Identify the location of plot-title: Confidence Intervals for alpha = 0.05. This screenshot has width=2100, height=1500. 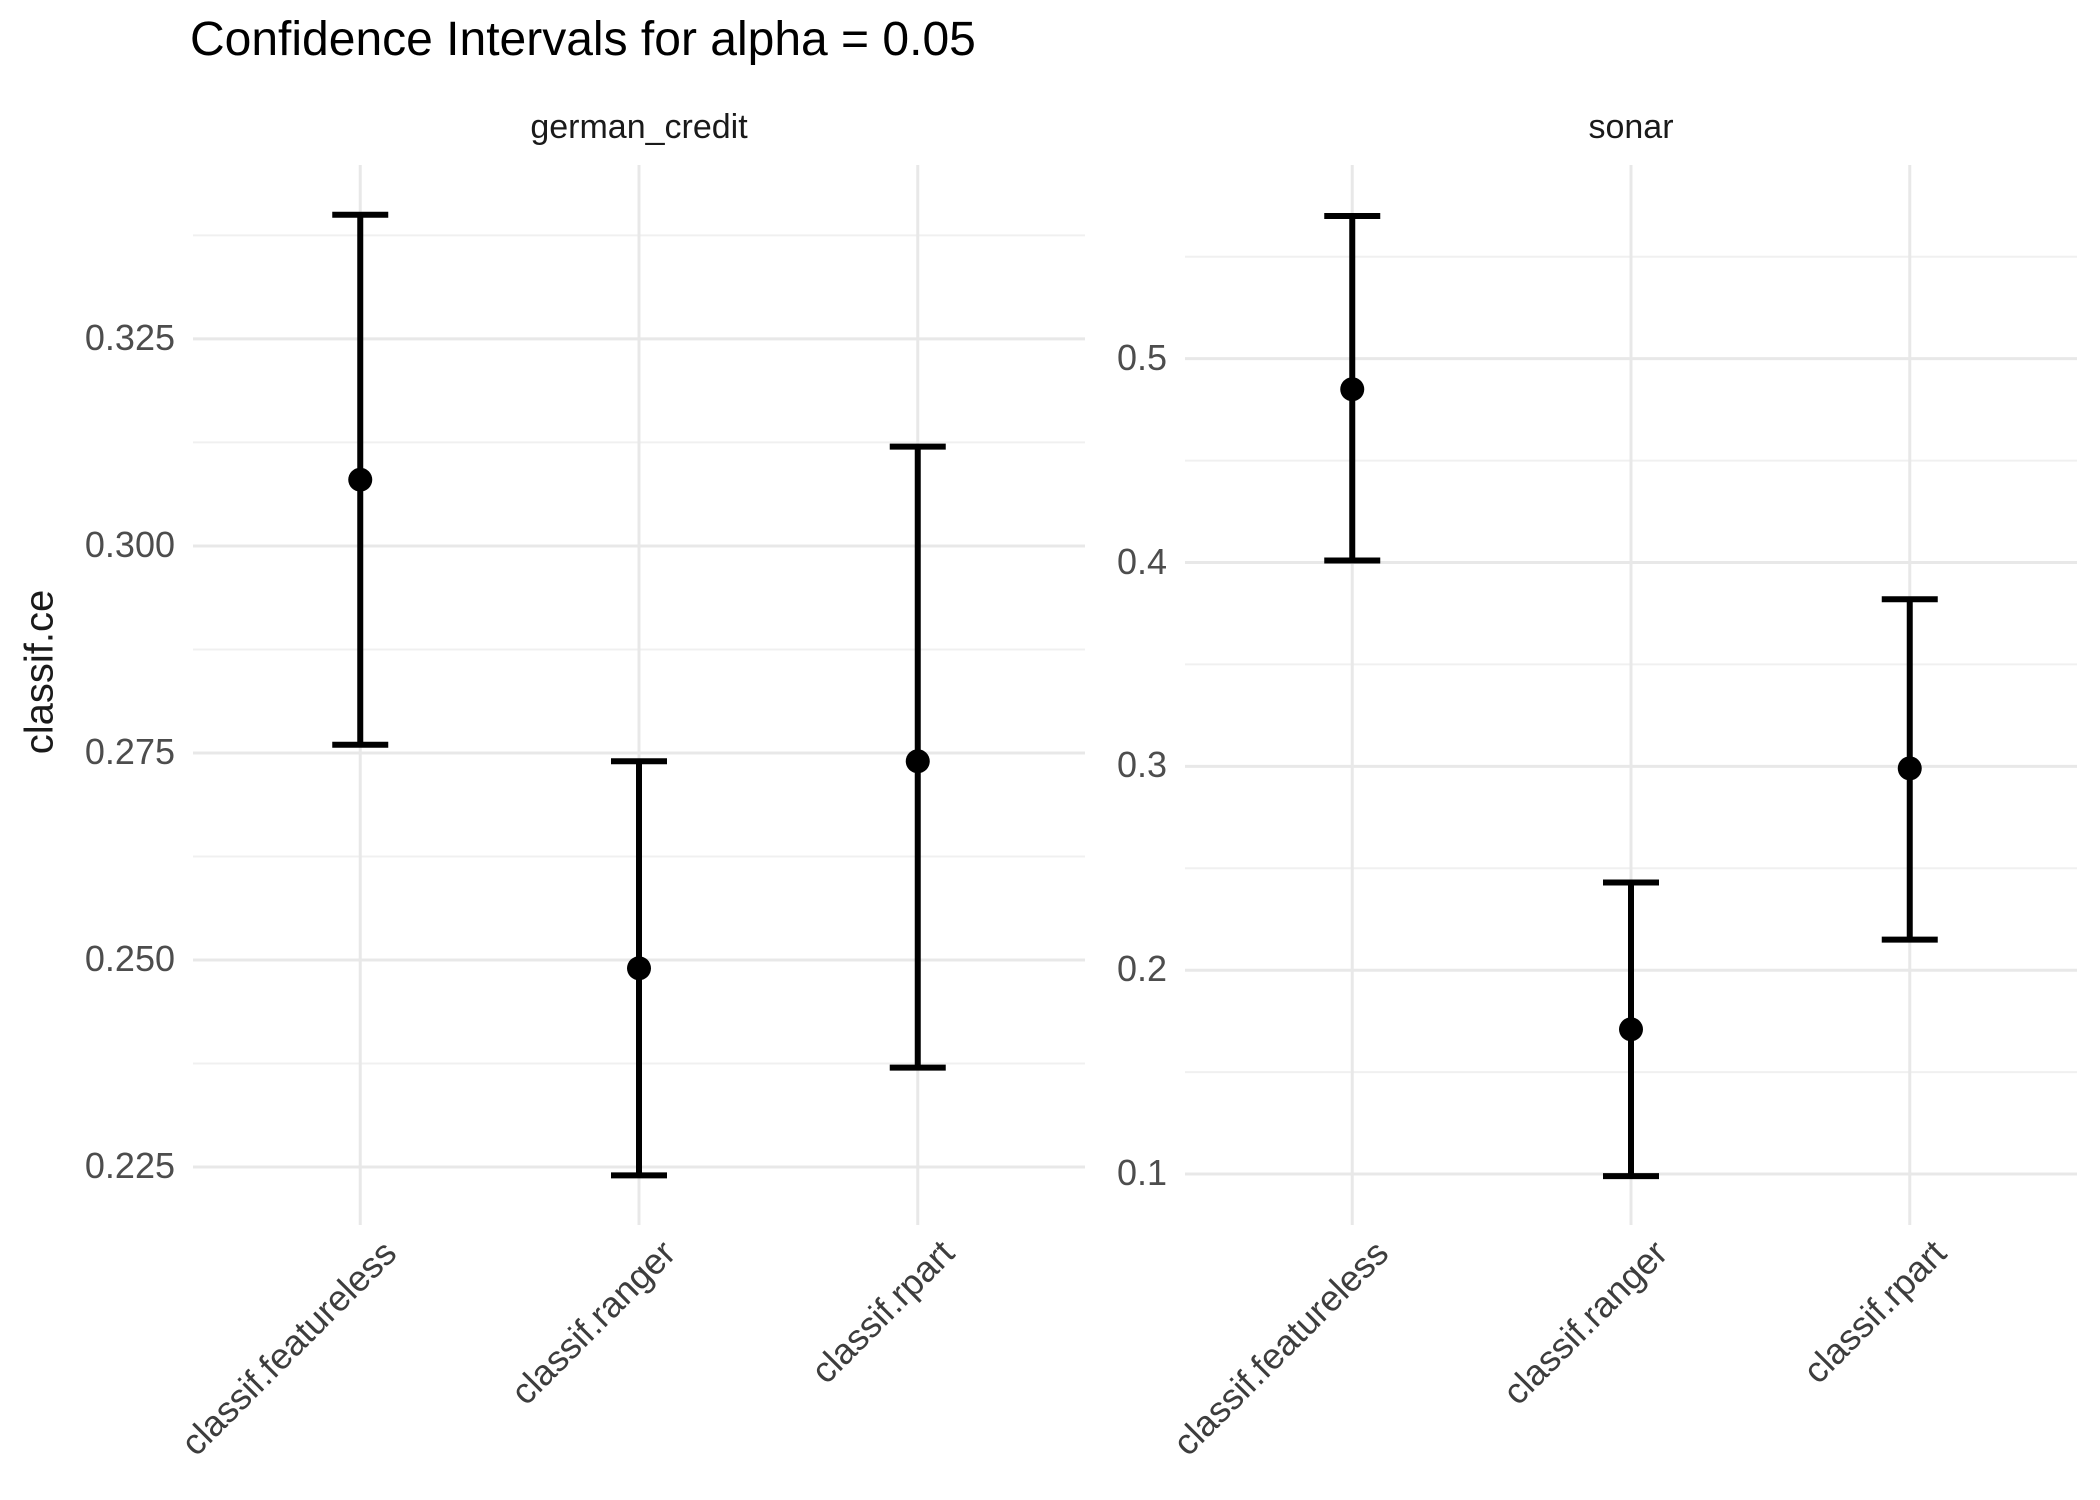
(583, 39).